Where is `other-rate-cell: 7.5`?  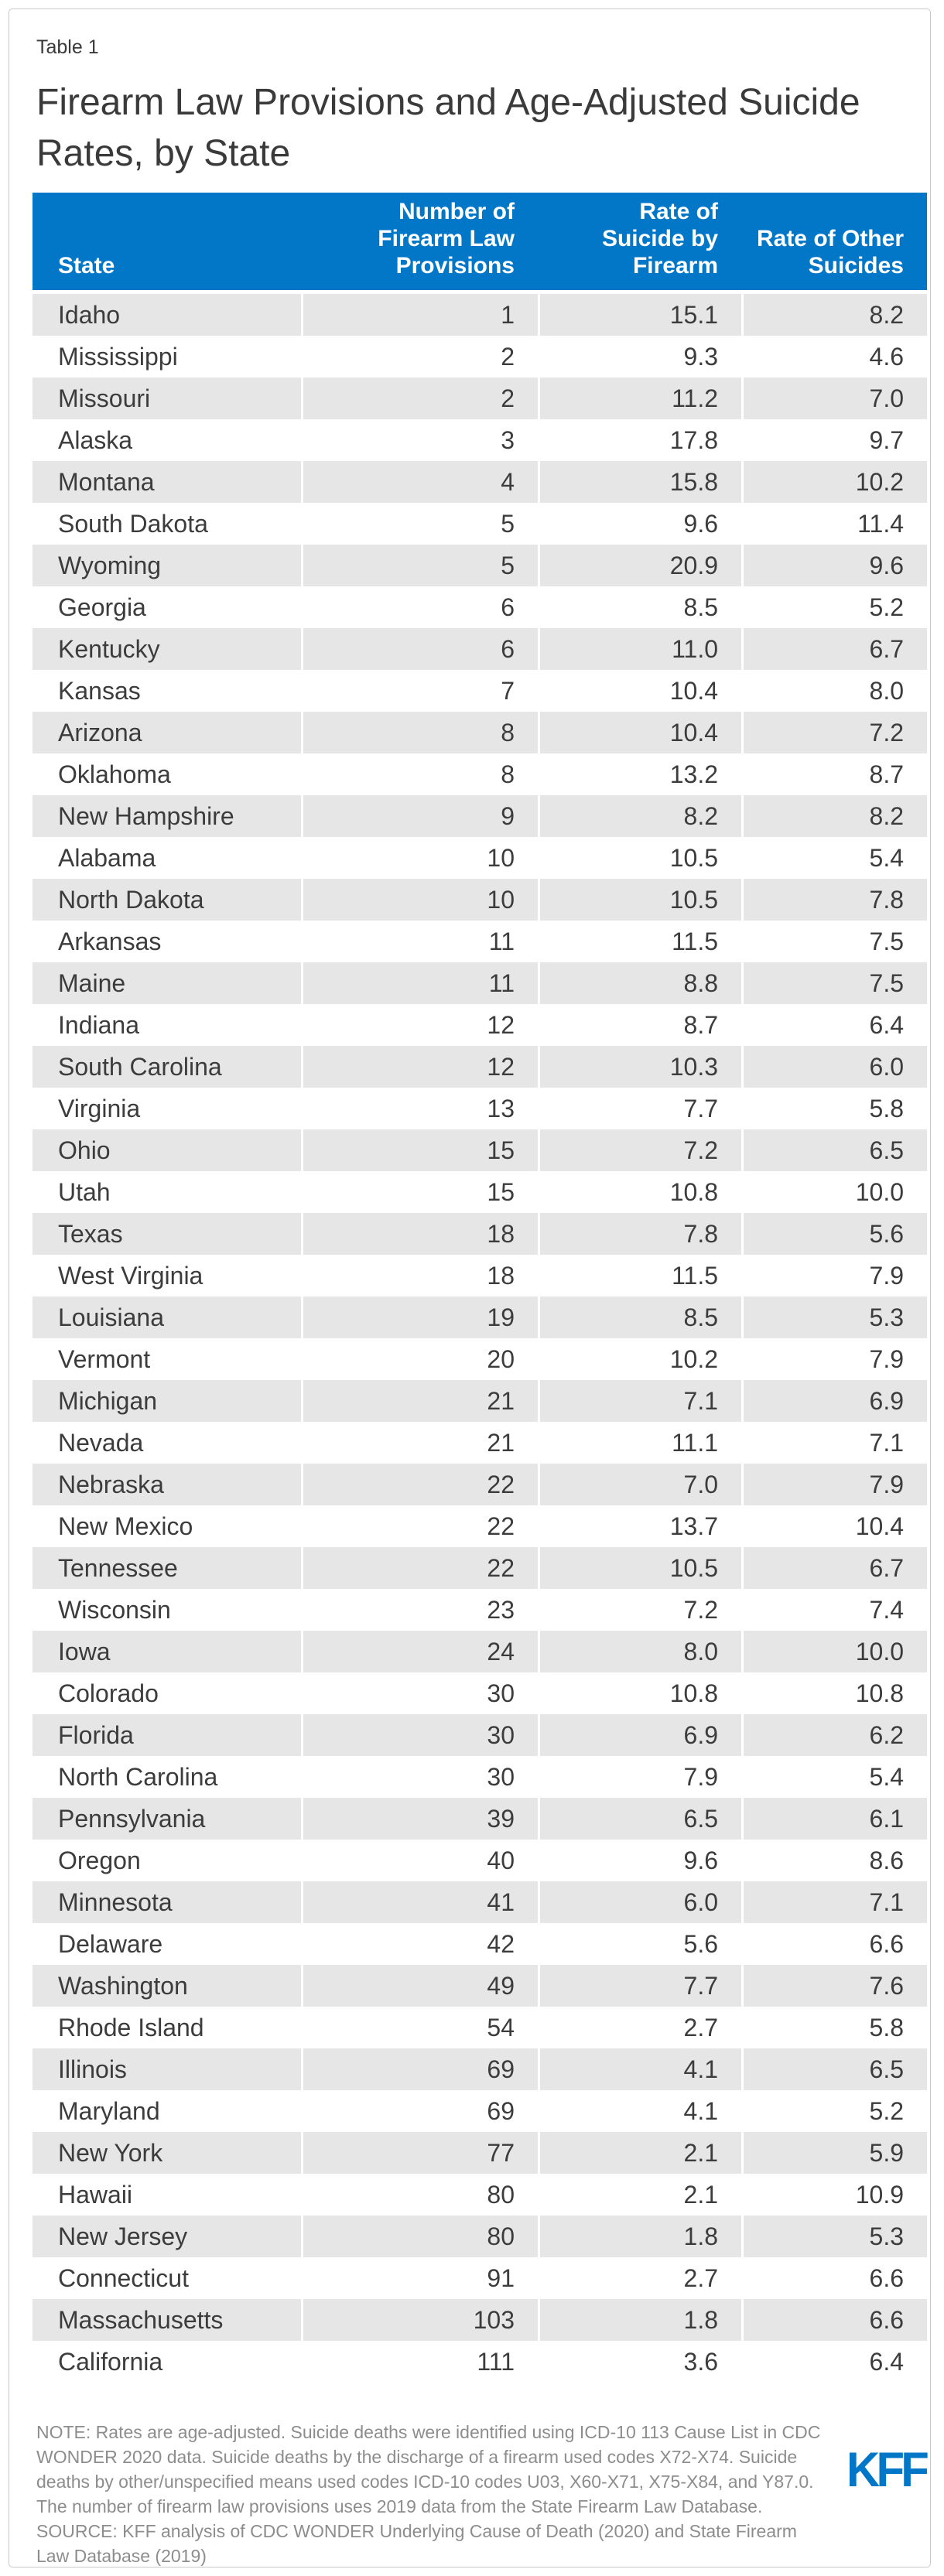
other-rate-cell: 7.5 is located at coordinates (834, 983).